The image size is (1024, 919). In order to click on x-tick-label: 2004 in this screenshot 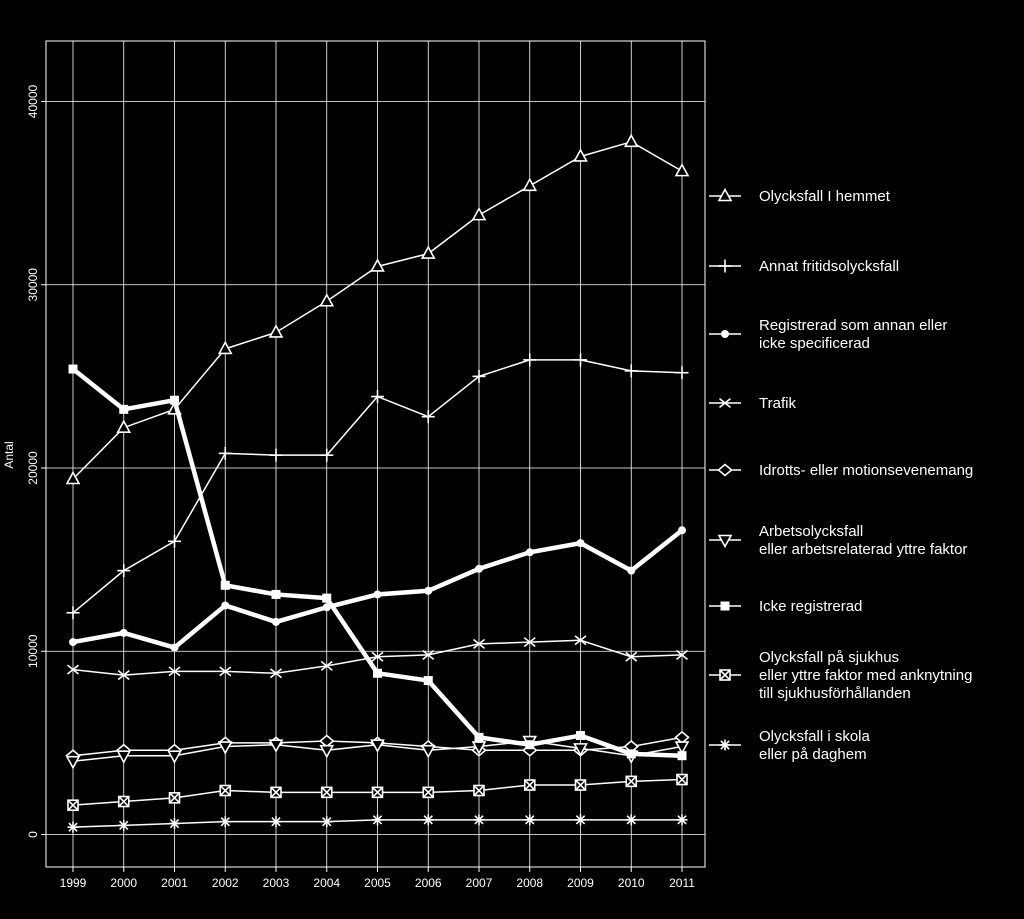, I will do `click(326, 883)`.